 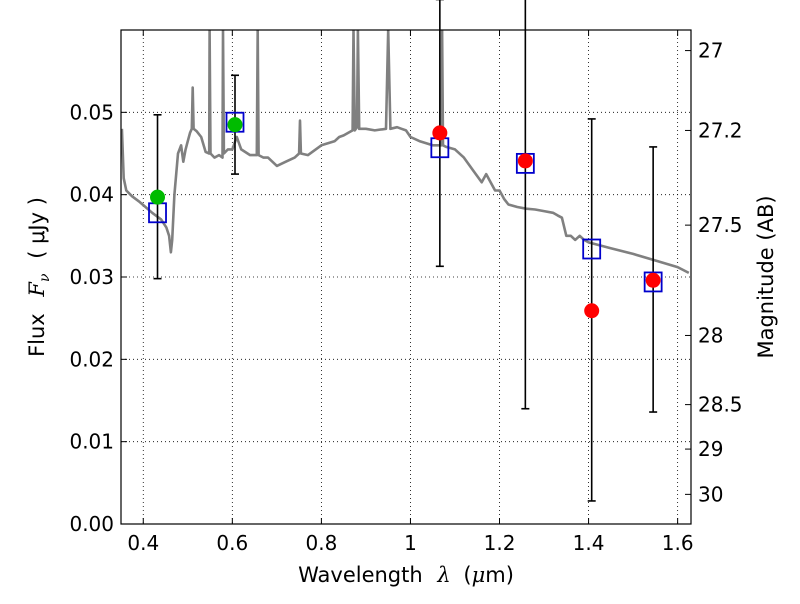 What do you see at coordinates (499, 575) in the screenshot?
I see `x-axis-label-unit-rest: m)` at bounding box center [499, 575].